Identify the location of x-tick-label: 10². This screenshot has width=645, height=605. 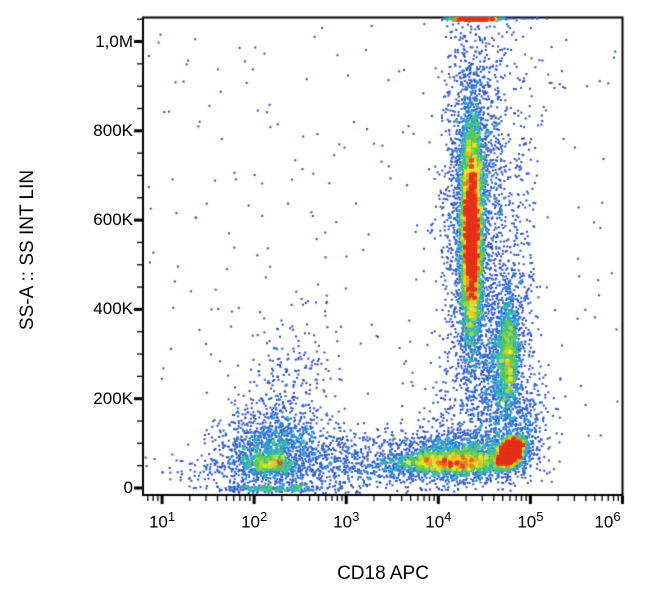
(254, 520).